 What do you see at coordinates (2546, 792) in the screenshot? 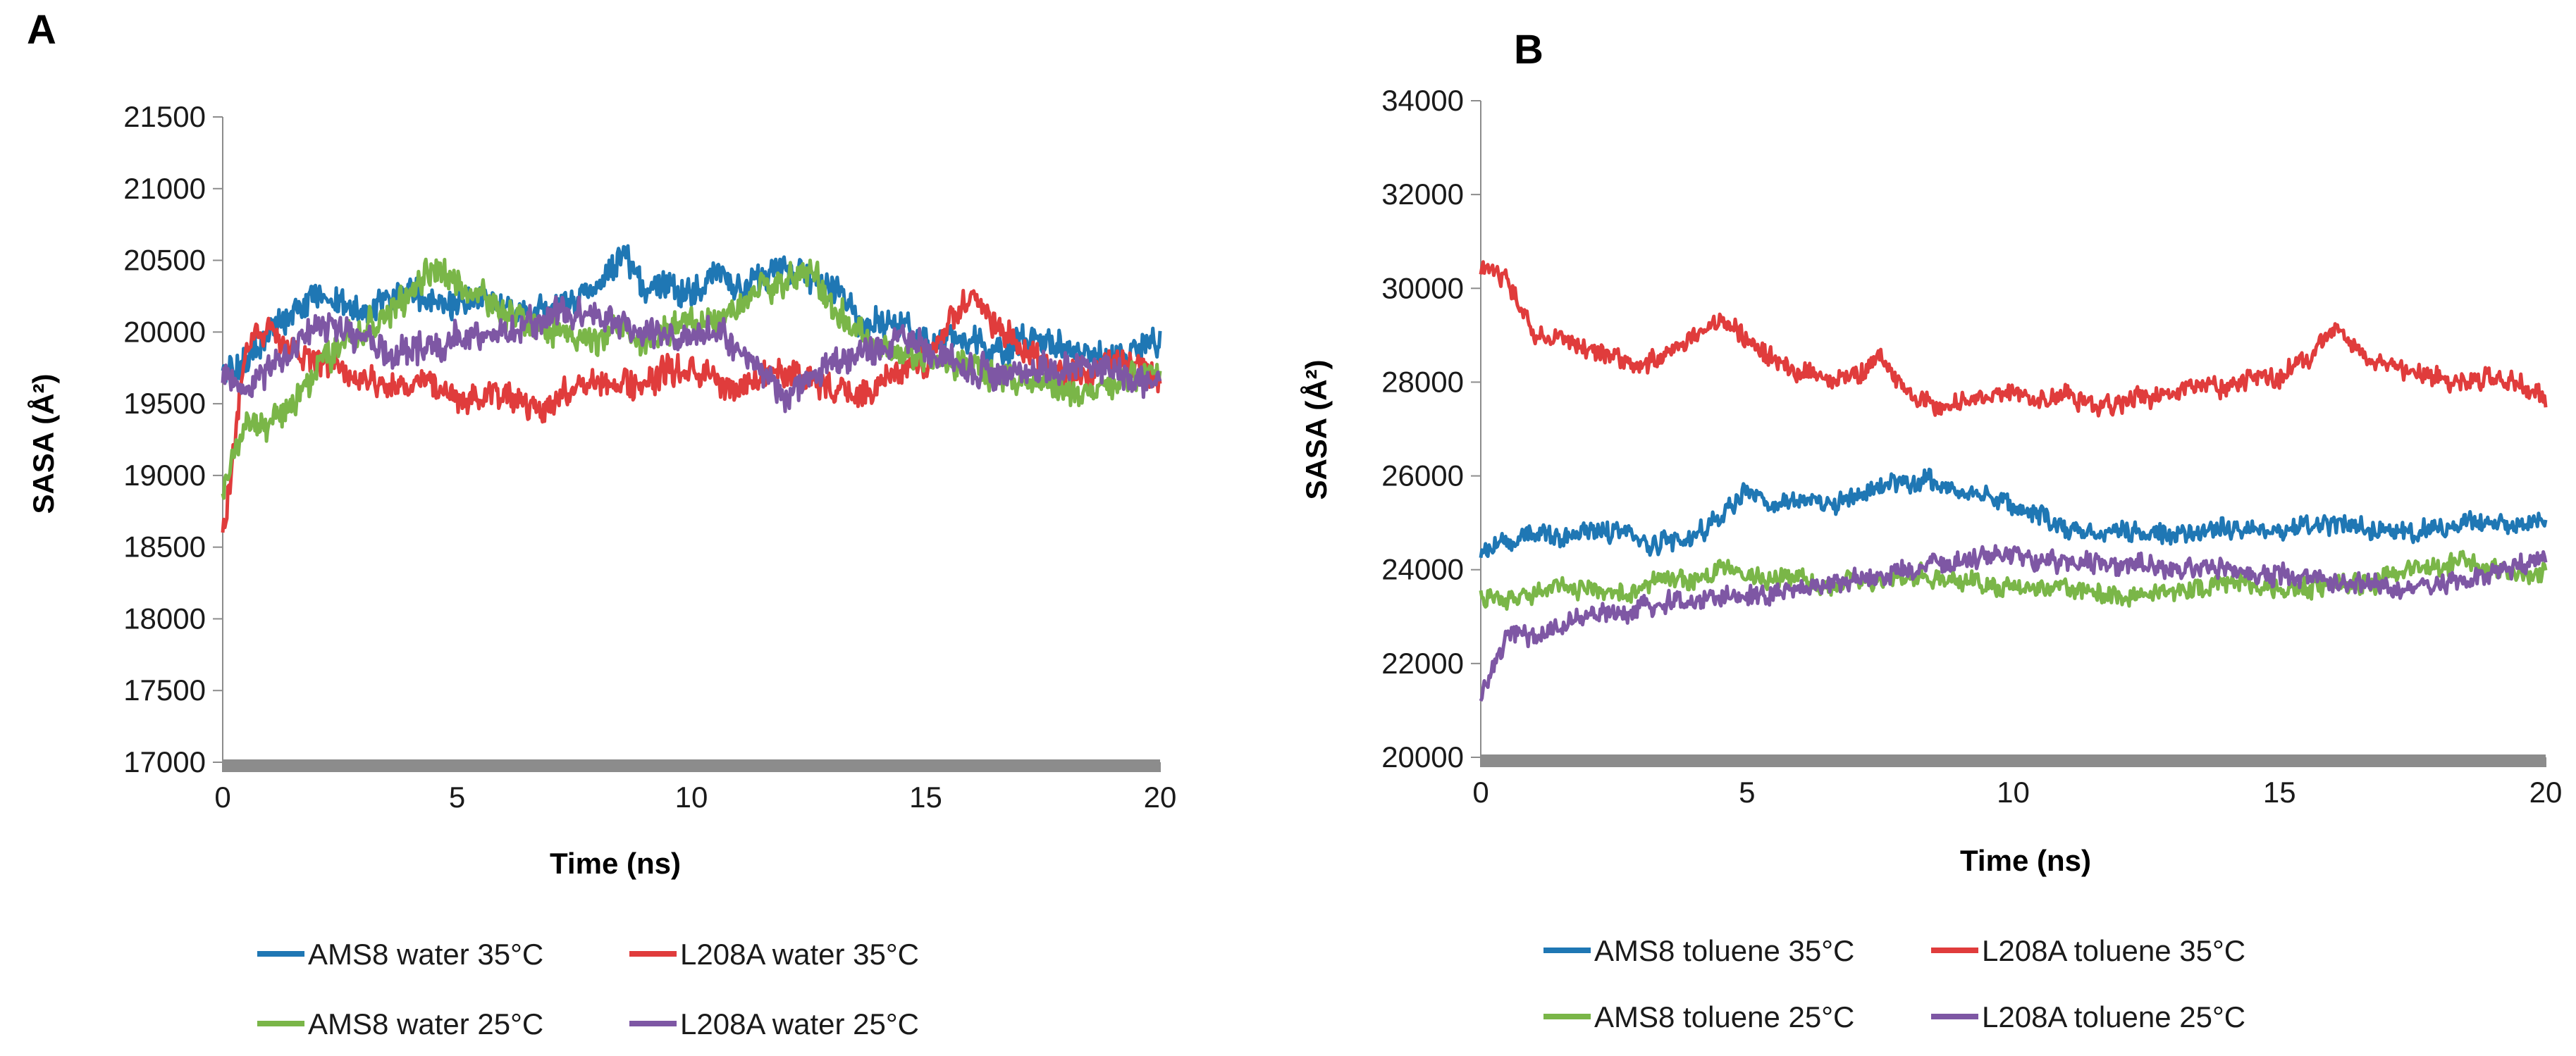
I see `panel-b-x-tick-label: 20` at bounding box center [2546, 792].